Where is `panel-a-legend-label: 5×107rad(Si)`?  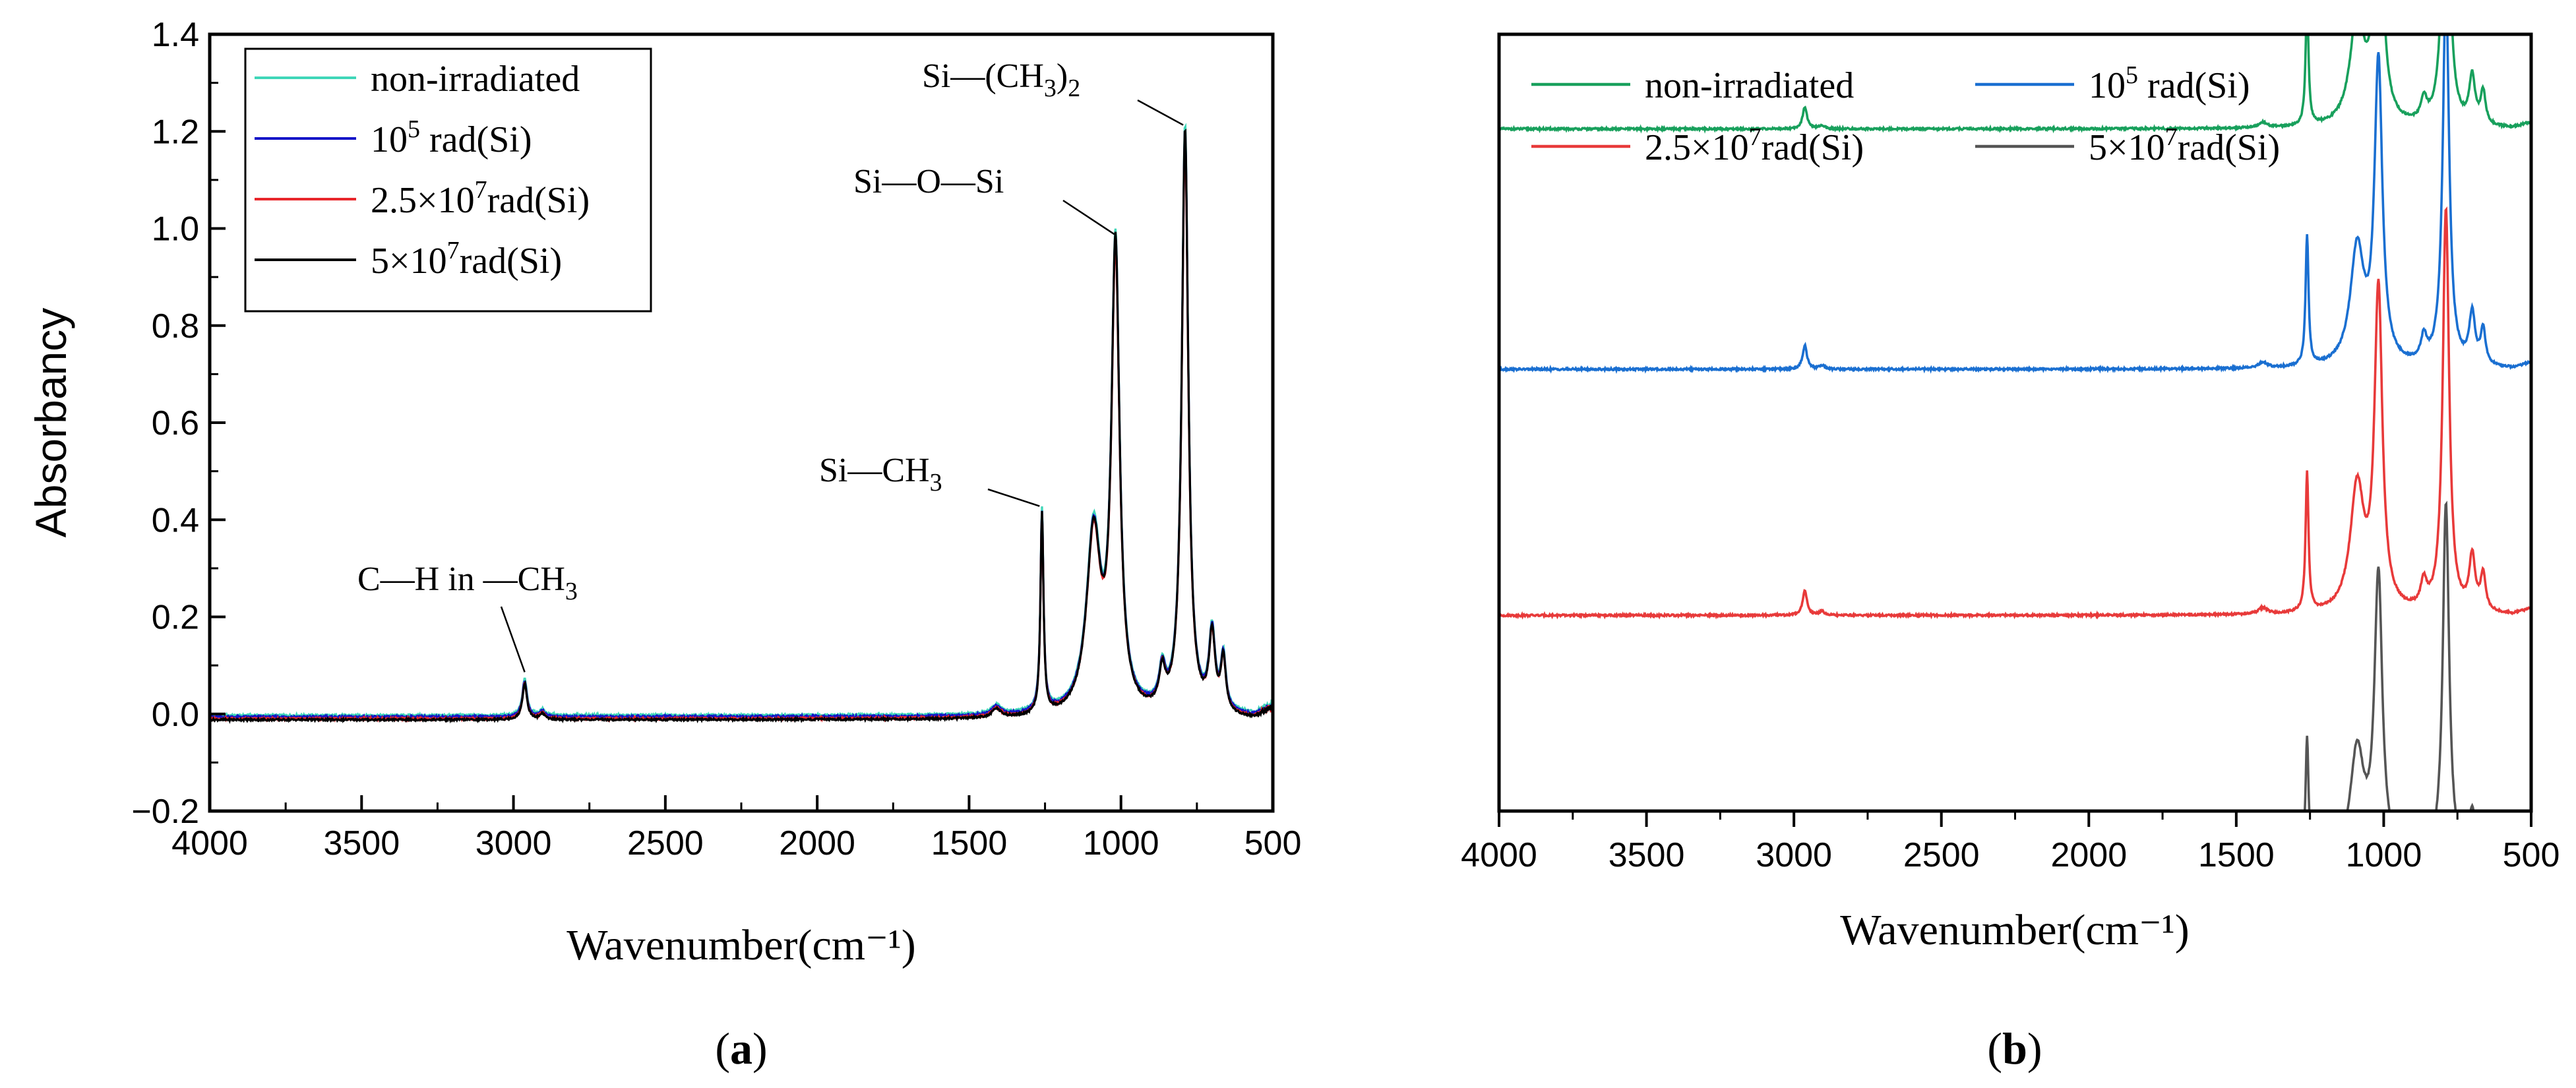
panel-a-legend-label: 5×107rad(Si) is located at coordinates (466, 259).